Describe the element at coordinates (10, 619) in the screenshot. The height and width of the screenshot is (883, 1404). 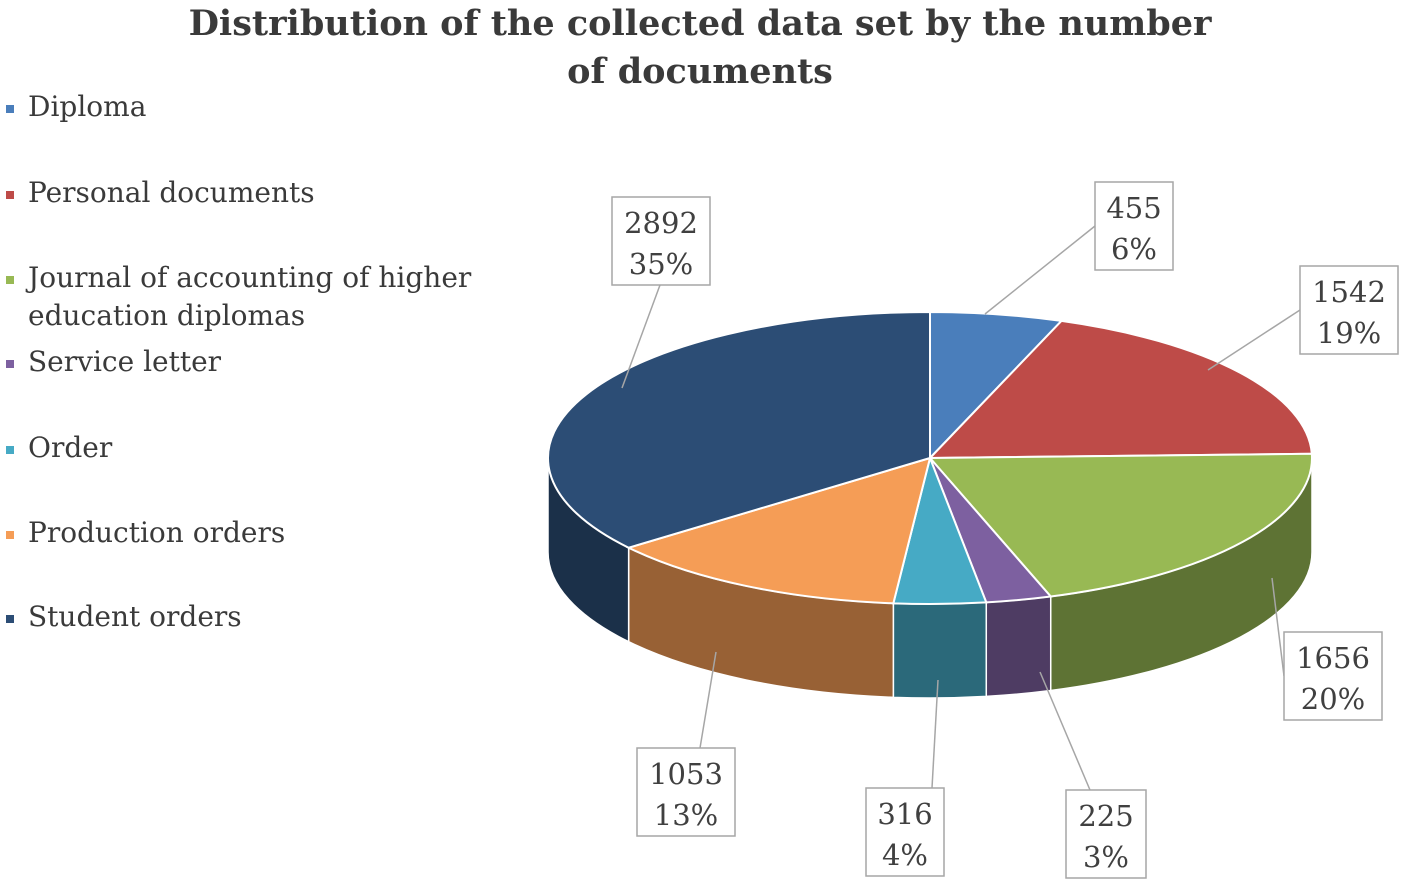
I see `legend-swatch-student-orders` at that location.